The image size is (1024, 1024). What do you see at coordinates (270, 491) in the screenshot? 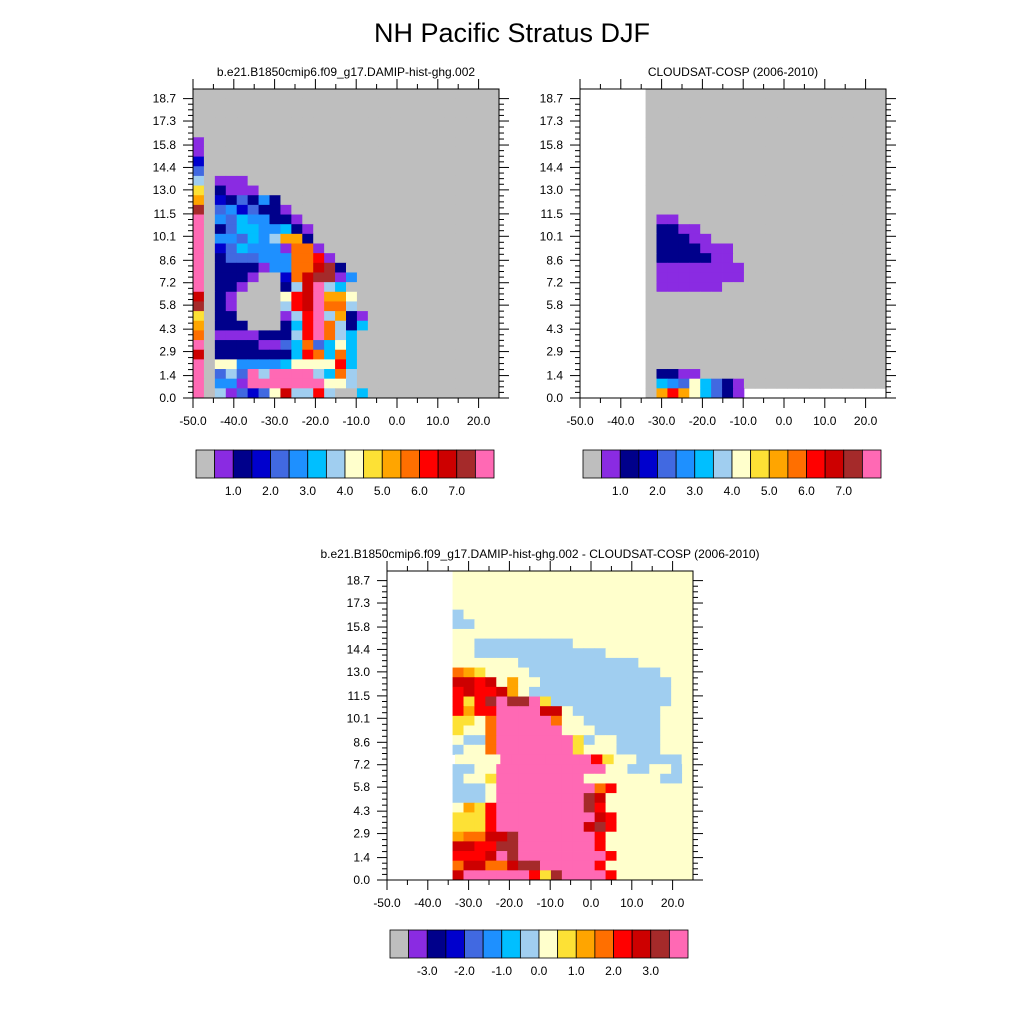
I see `colorbar-label: 2.0` at bounding box center [270, 491].